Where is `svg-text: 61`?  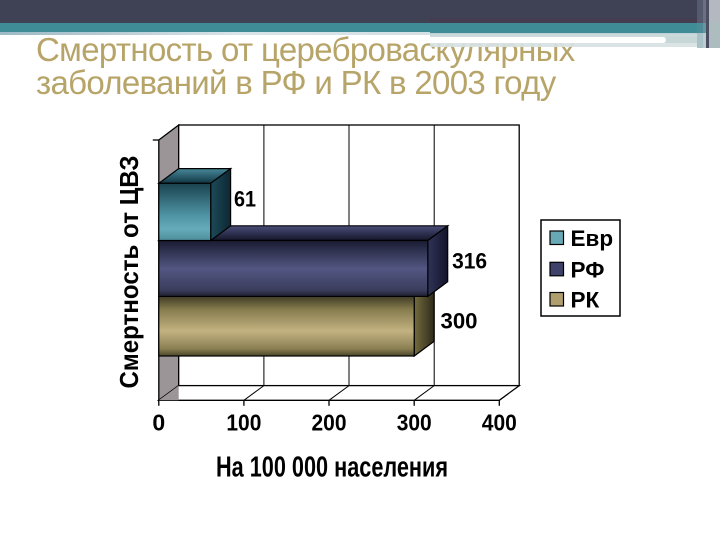
svg-text: 61 is located at coordinates (245, 199).